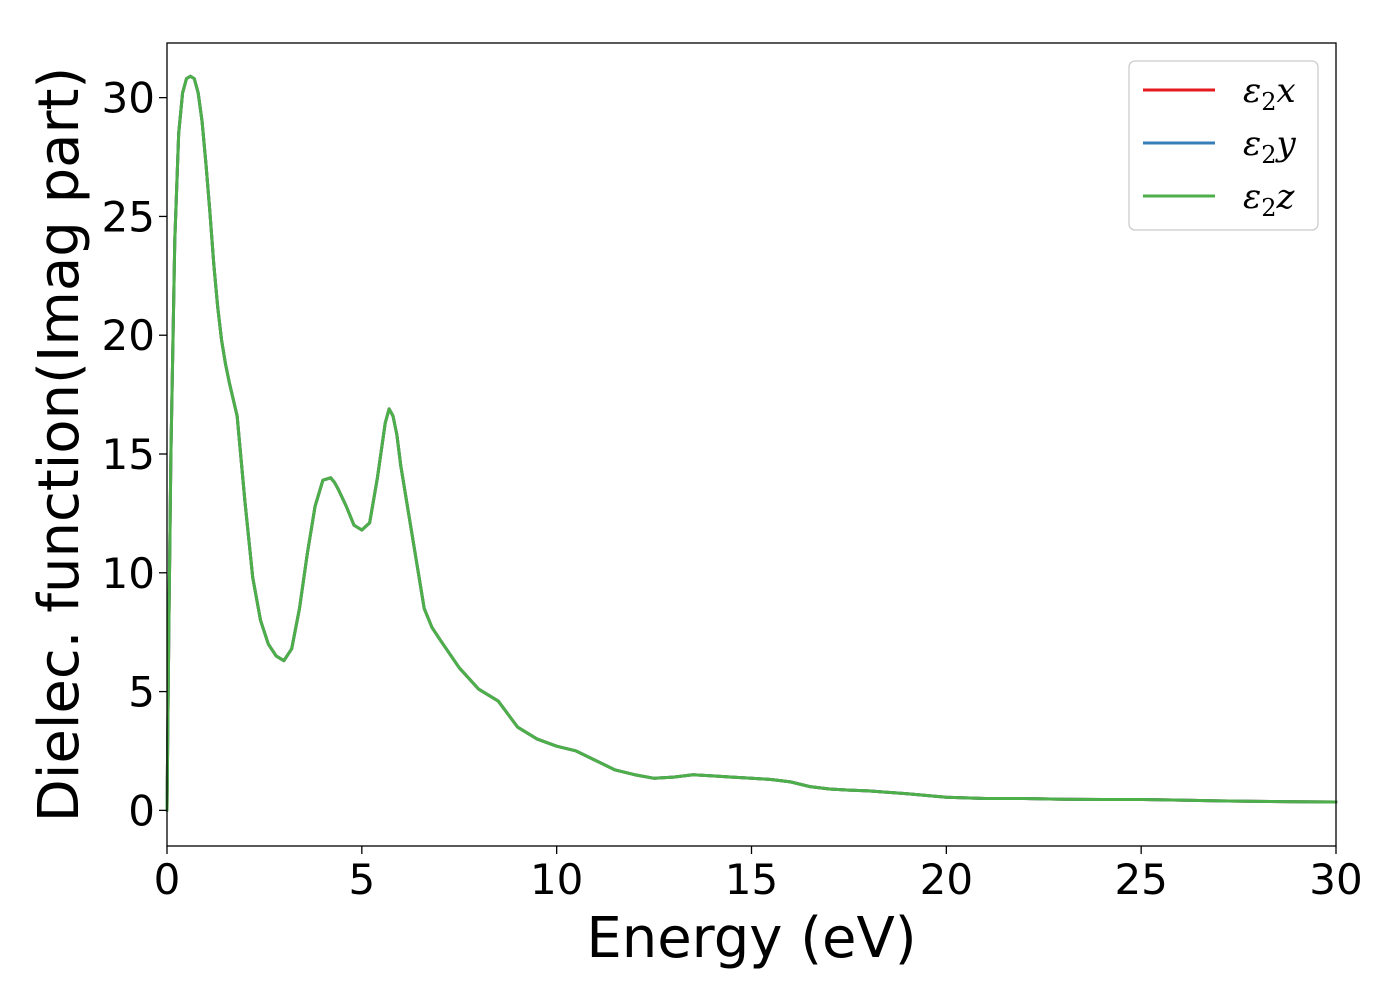 The image size is (1400, 1004). What do you see at coordinates (141, 810) in the screenshot?
I see `y-tick-label: 0` at bounding box center [141, 810].